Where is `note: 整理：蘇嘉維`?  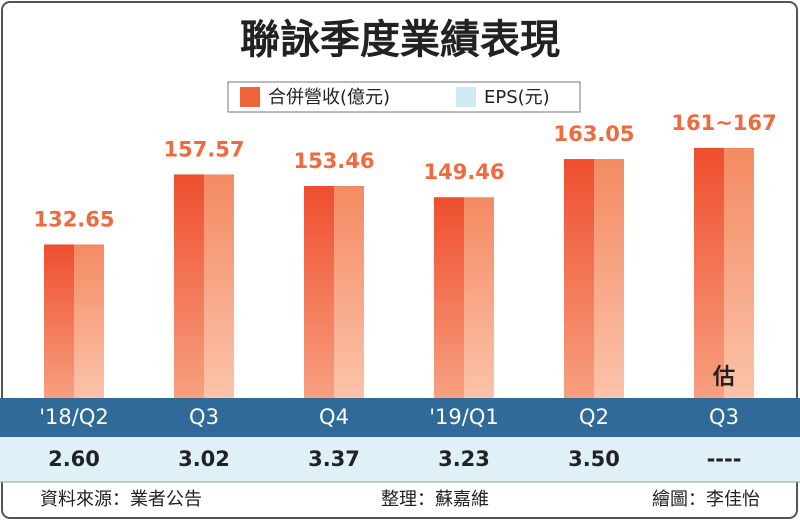 note: 整理：蘇嘉維 is located at coordinates (435, 499).